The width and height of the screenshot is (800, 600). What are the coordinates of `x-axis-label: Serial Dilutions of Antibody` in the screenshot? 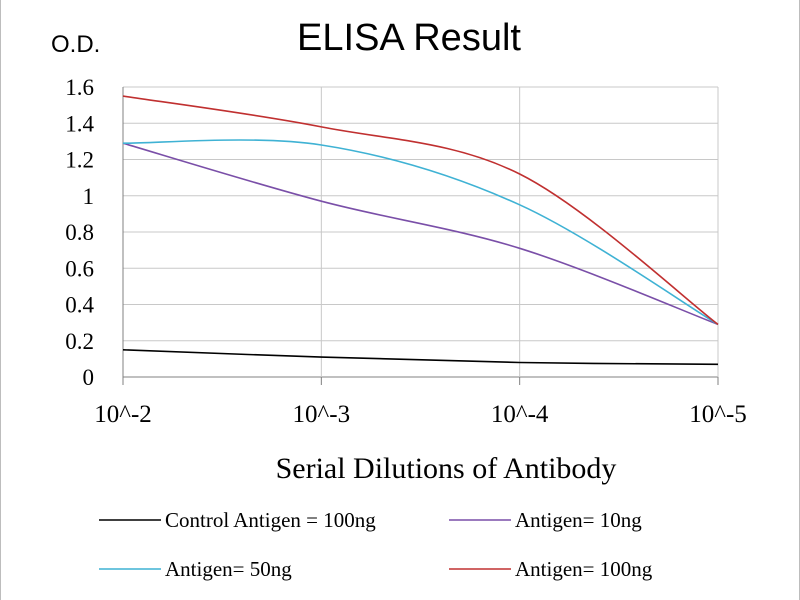 It's located at (446, 468).